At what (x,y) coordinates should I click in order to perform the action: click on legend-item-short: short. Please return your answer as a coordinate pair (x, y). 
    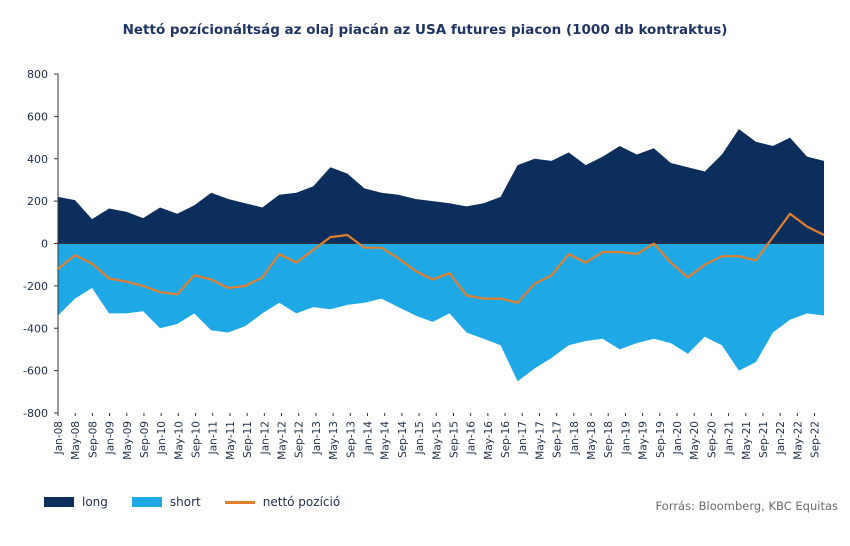
    Looking at the image, I should click on (166, 502).